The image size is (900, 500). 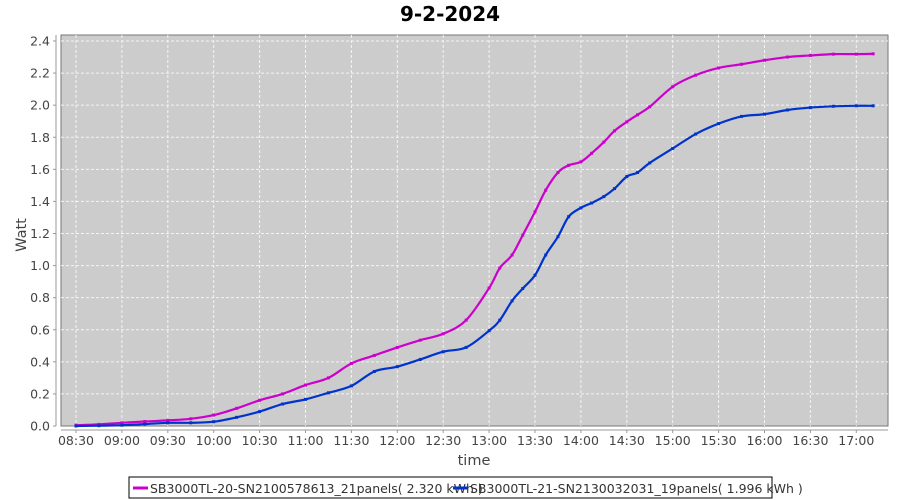 I want to click on y-tick-label: 1.8, so click(x=40, y=137).